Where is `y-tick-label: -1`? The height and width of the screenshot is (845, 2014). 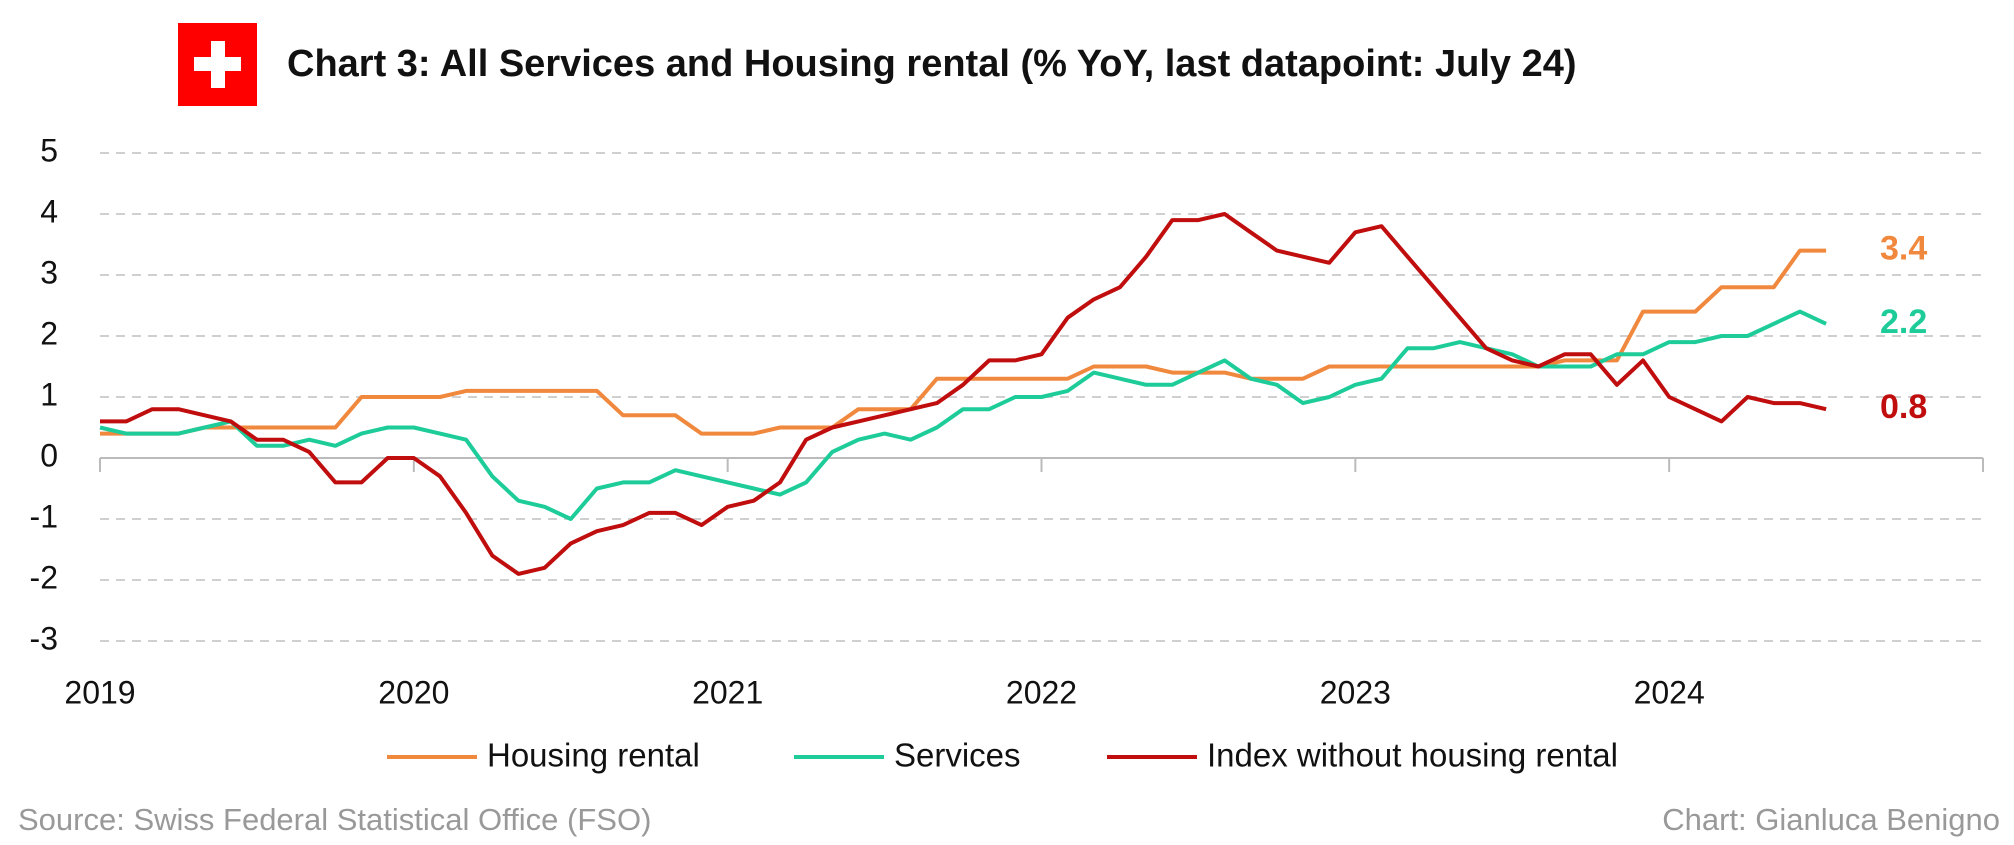 y-tick-label: -1 is located at coordinates (44, 516).